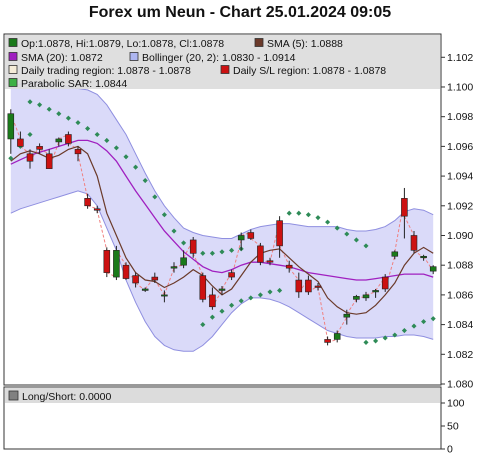 The image size is (480, 457). I want to click on price-tick-label: 1.080, so click(460, 385).